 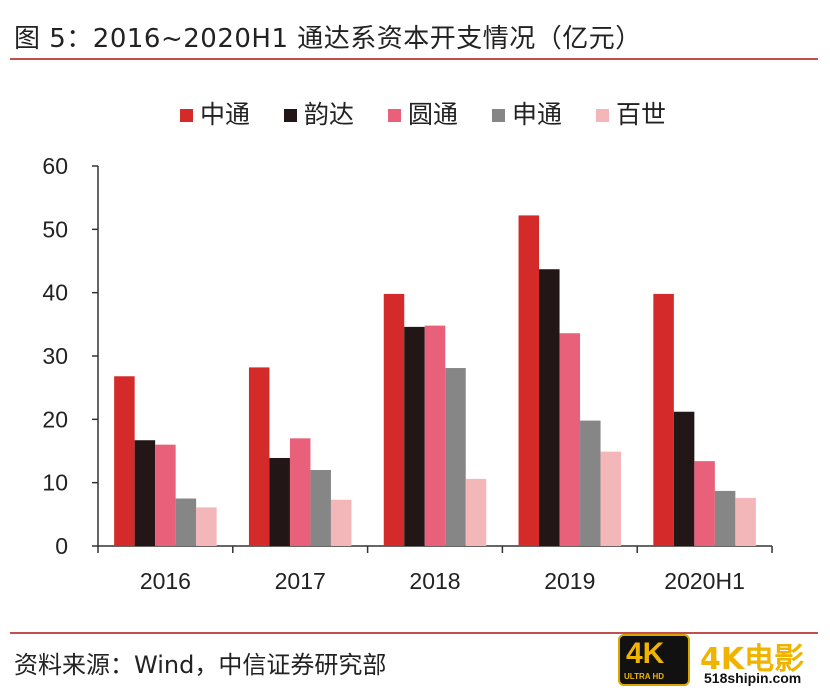 What do you see at coordinates (329, 114) in the screenshot?
I see `legend-label: 韵达` at bounding box center [329, 114].